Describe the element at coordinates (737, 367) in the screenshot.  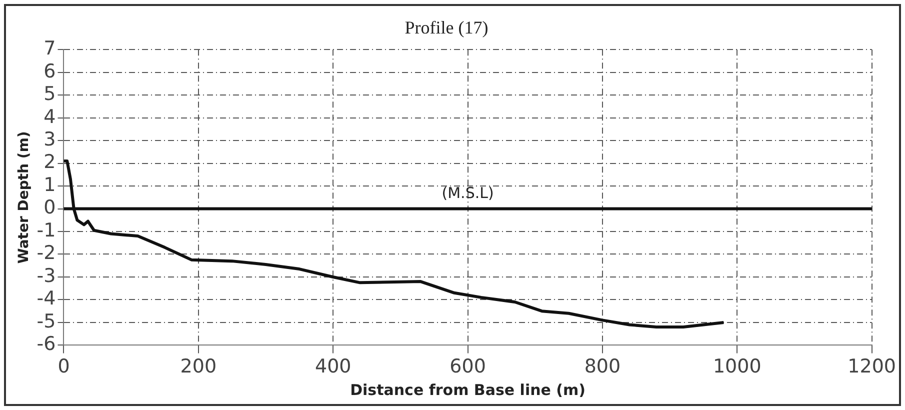
I see `x-tick-label: 1000` at that location.